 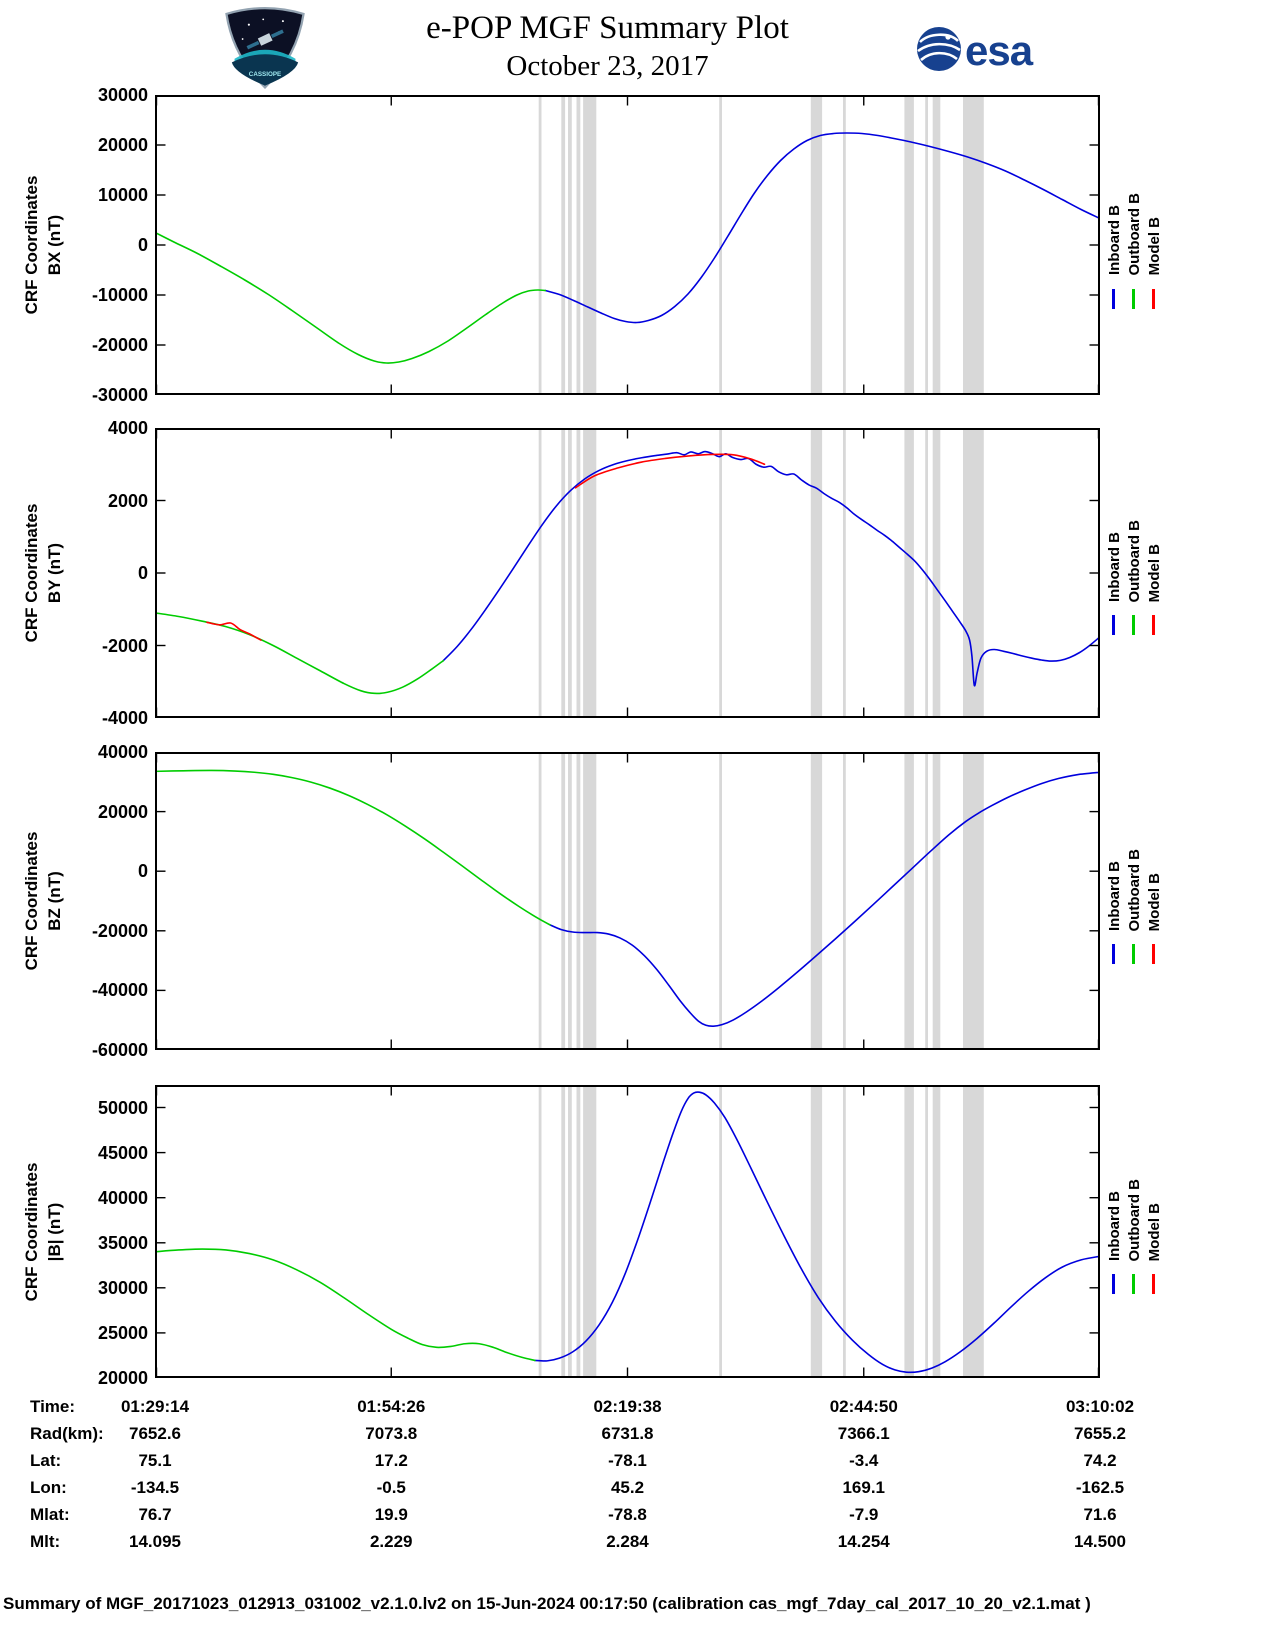 What do you see at coordinates (1100, 1433) in the screenshot?
I see `axis-row-value: 7655.2` at bounding box center [1100, 1433].